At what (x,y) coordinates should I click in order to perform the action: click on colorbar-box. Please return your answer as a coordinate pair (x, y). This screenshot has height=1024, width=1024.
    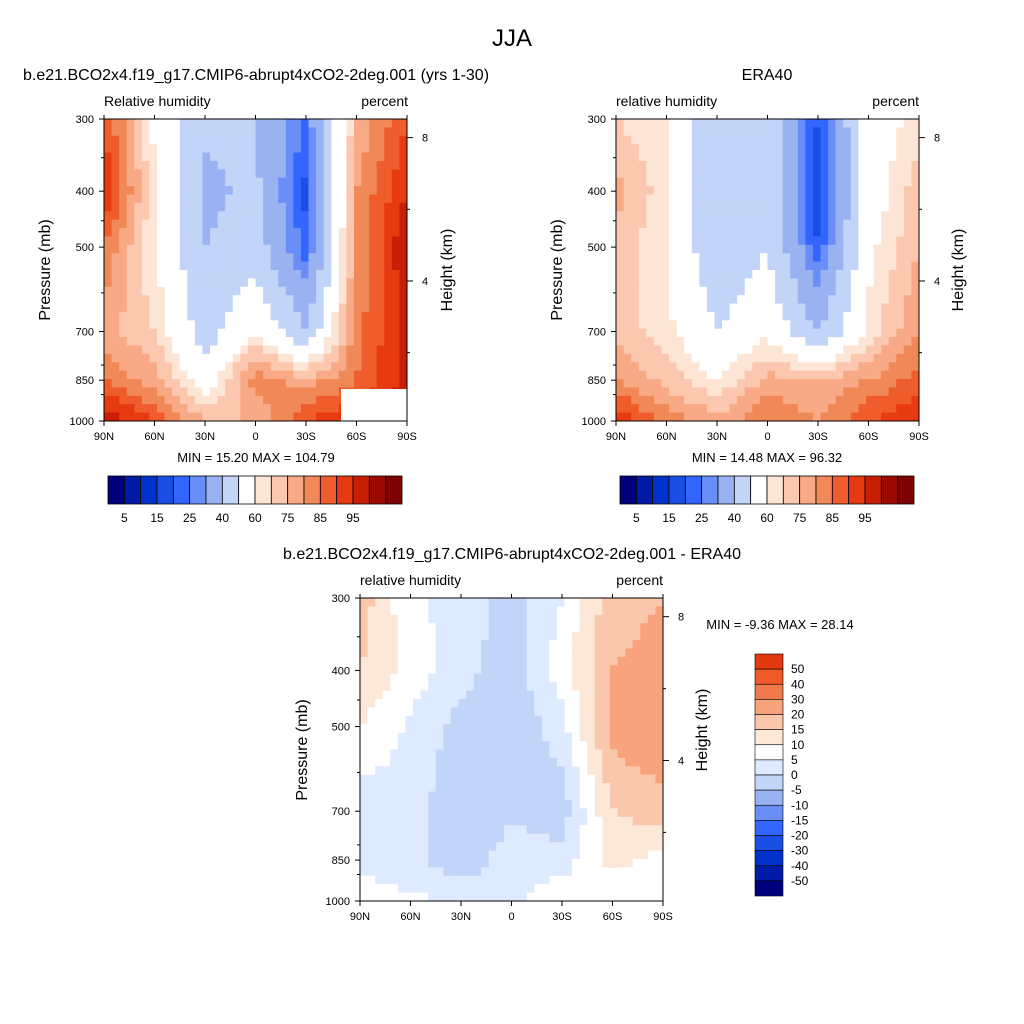
    Looking at the image, I should click on (693, 490).